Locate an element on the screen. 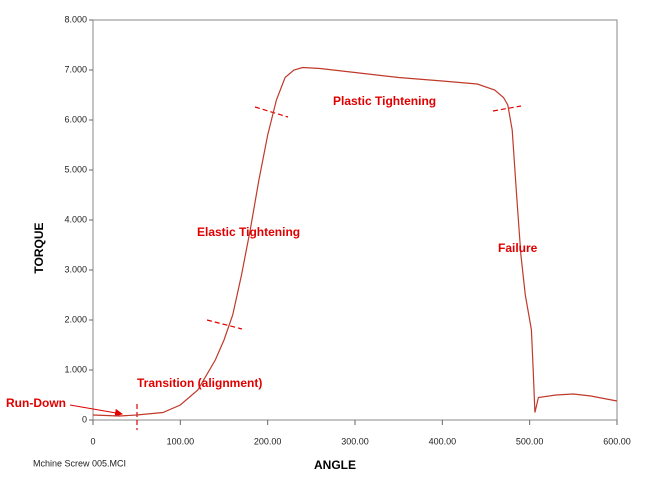 The width and height of the screenshot is (660, 484). y-tick-label: 3.000 is located at coordinates (75, 269).